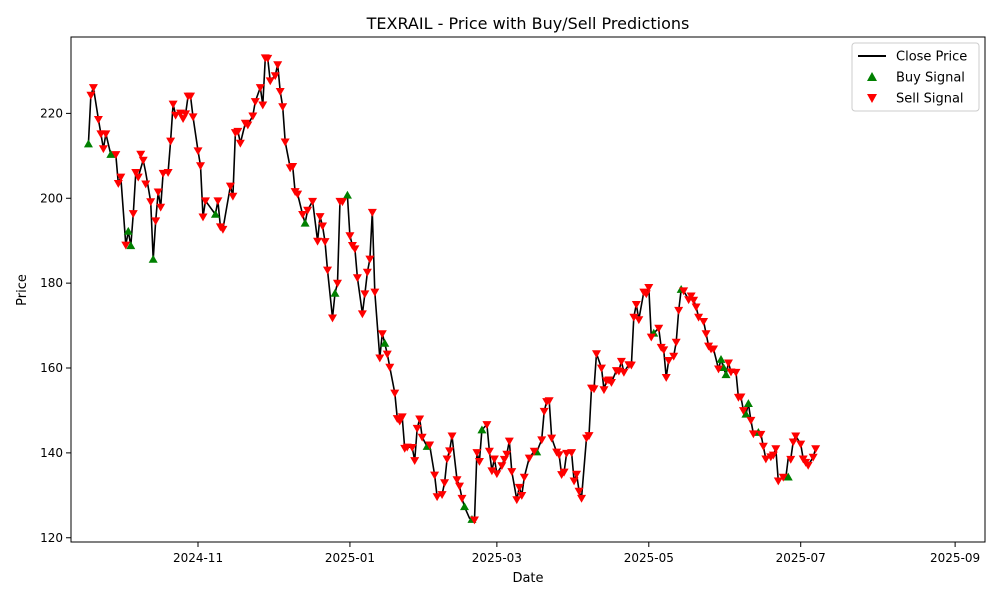  I want to click on y-tick-label: 140, so click(51, 453).